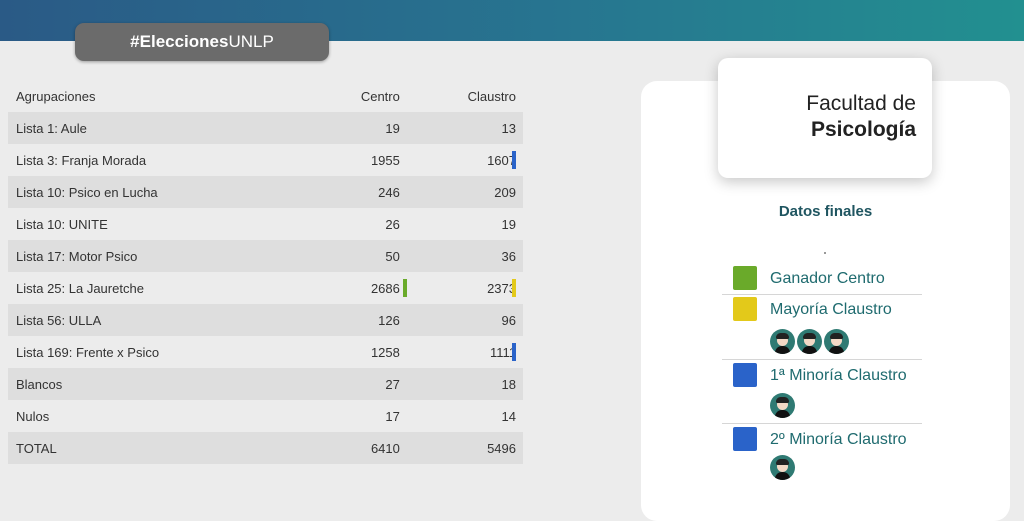 This screenshot has width=1024, height=521. I want to click on row-name: Lista 1: Aule, so click(51, 128).